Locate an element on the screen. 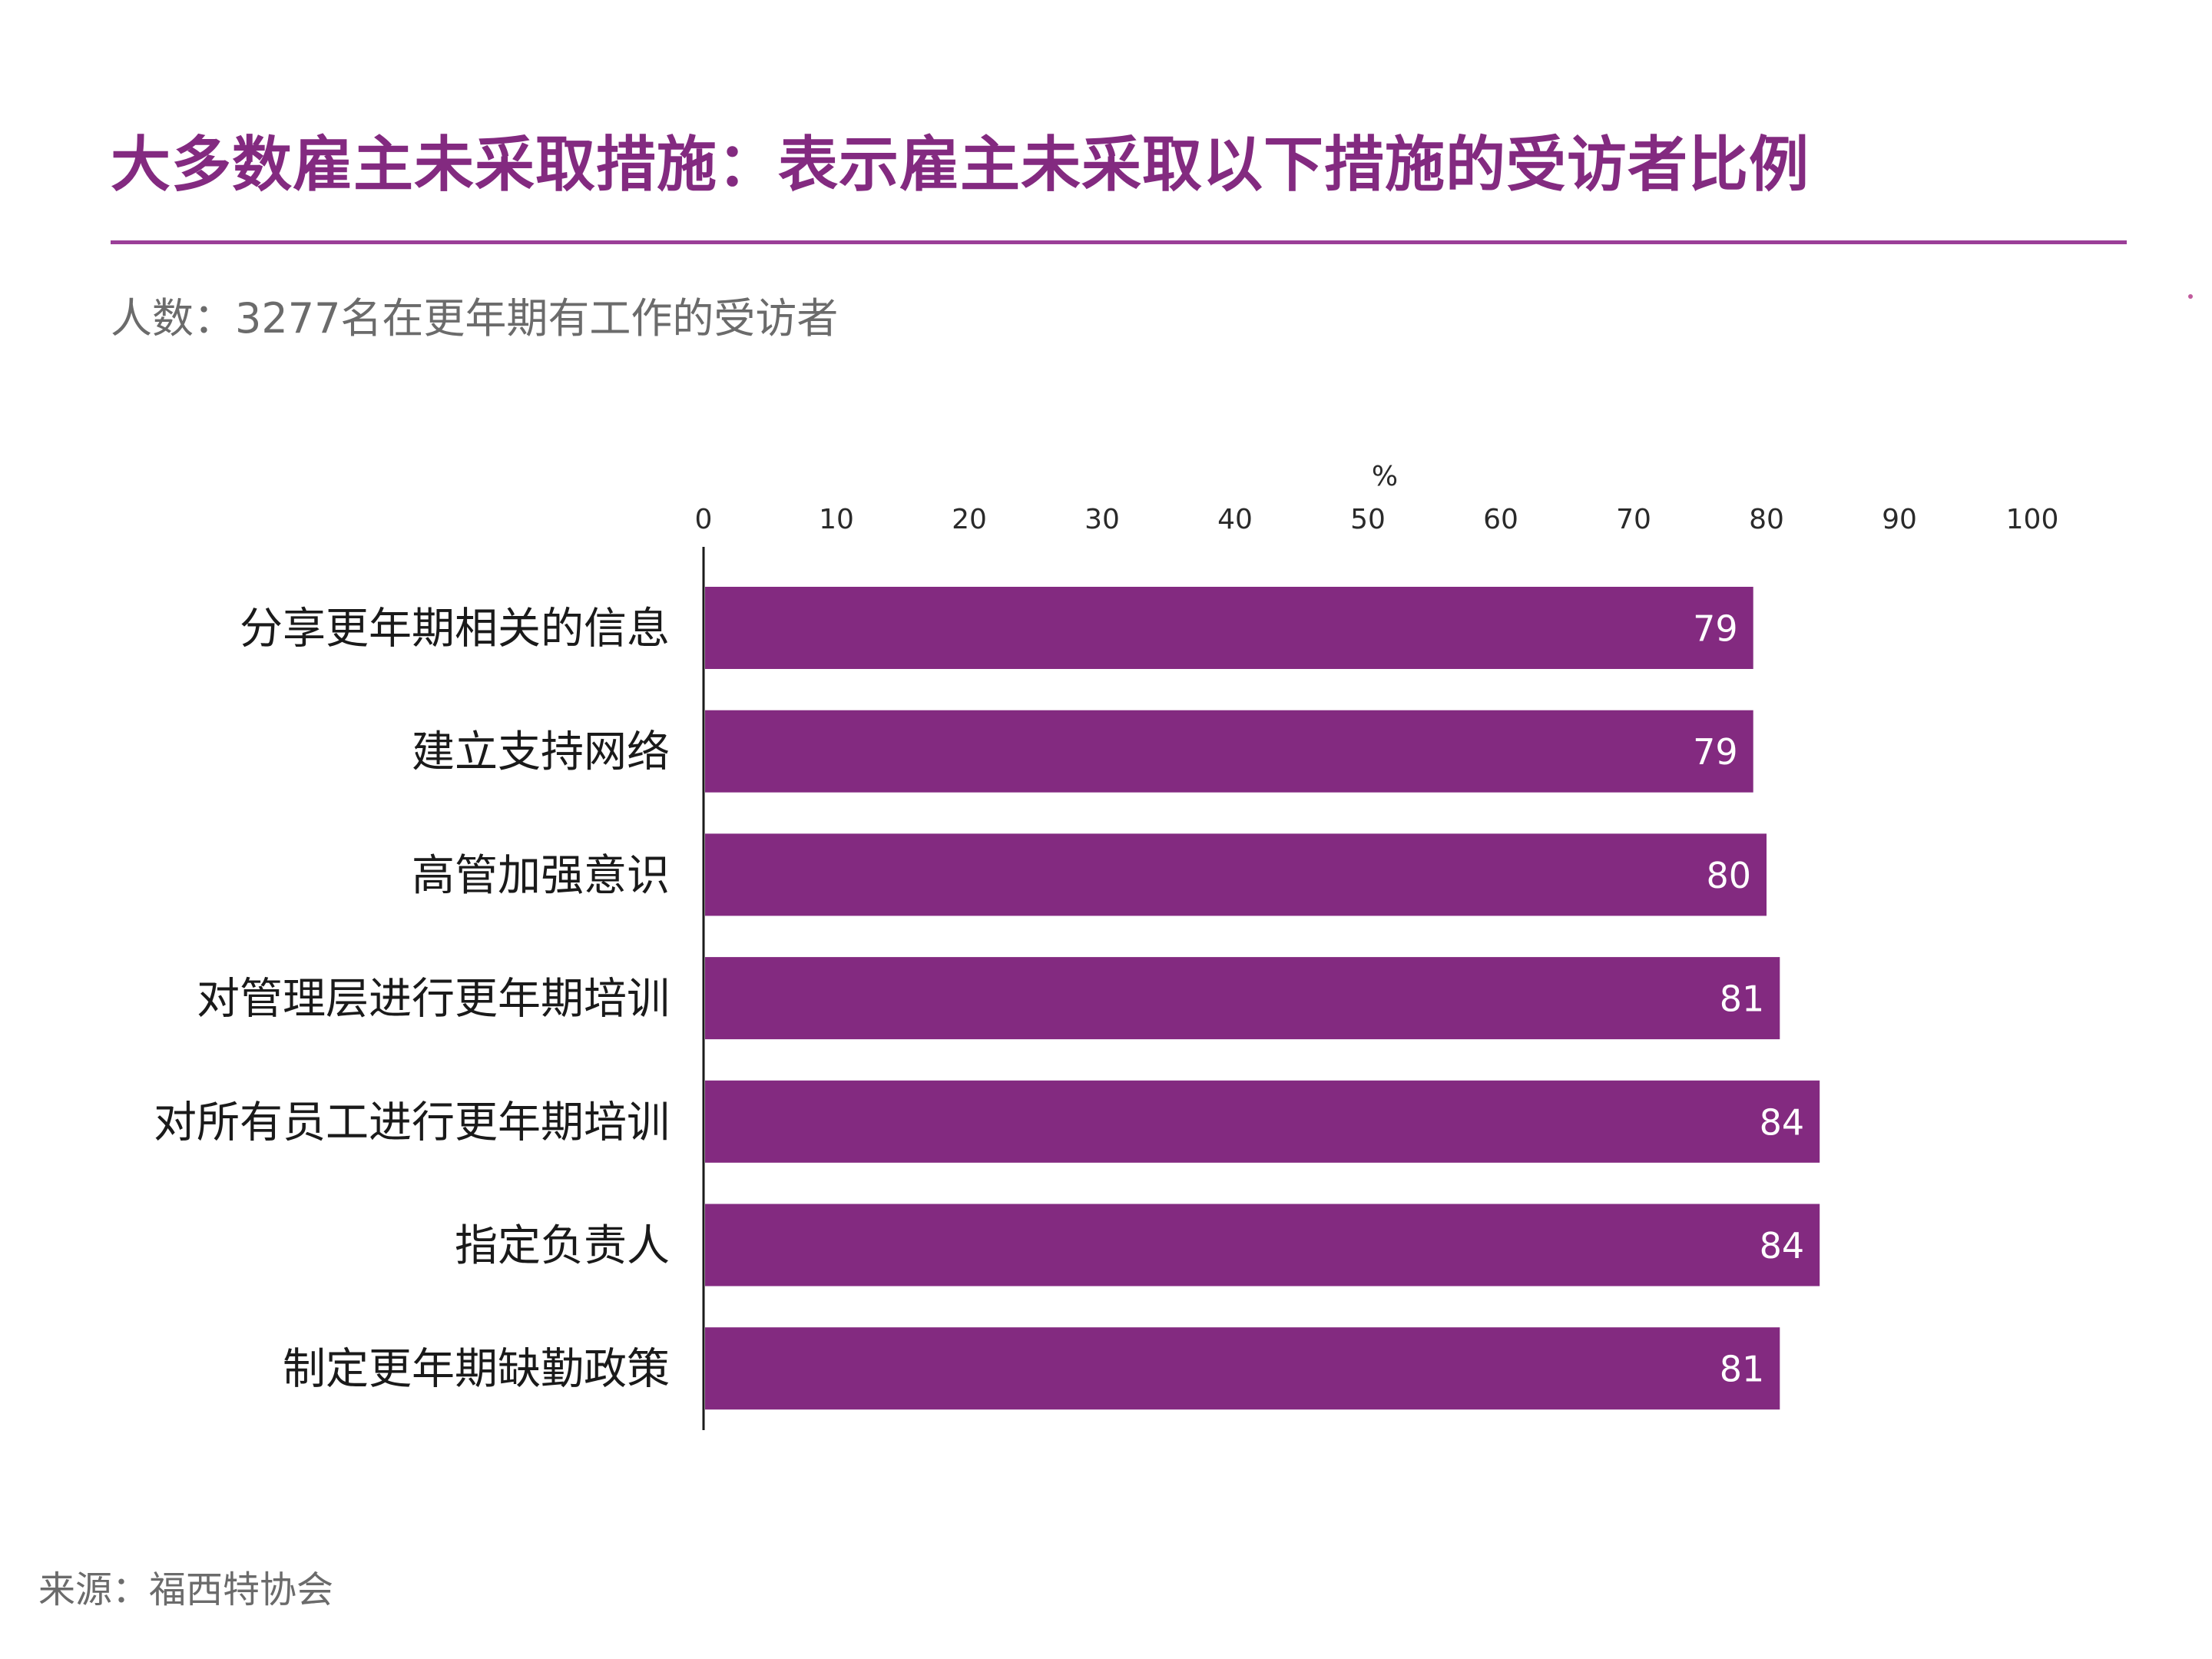 Image resolution: width=2212 pixels, height=1659 pixels. axis-unit-label: % is located at coordinates (1385, 476).